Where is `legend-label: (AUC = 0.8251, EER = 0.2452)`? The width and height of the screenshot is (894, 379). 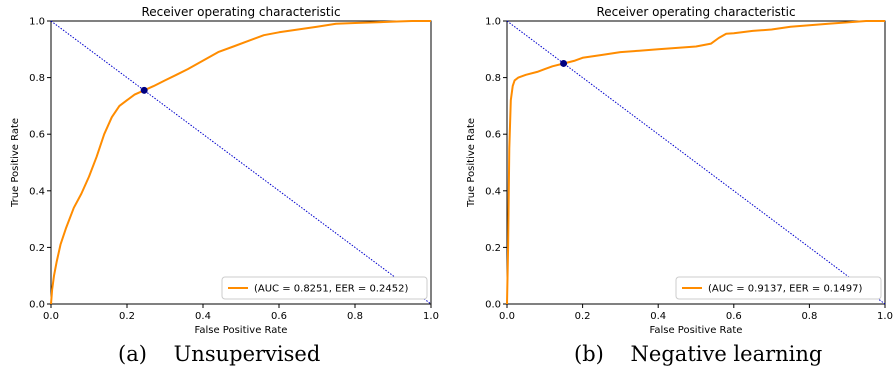 legend-label: (AUC = 0.8251, EER = 0.2452) is located at coordinates (331, 289).